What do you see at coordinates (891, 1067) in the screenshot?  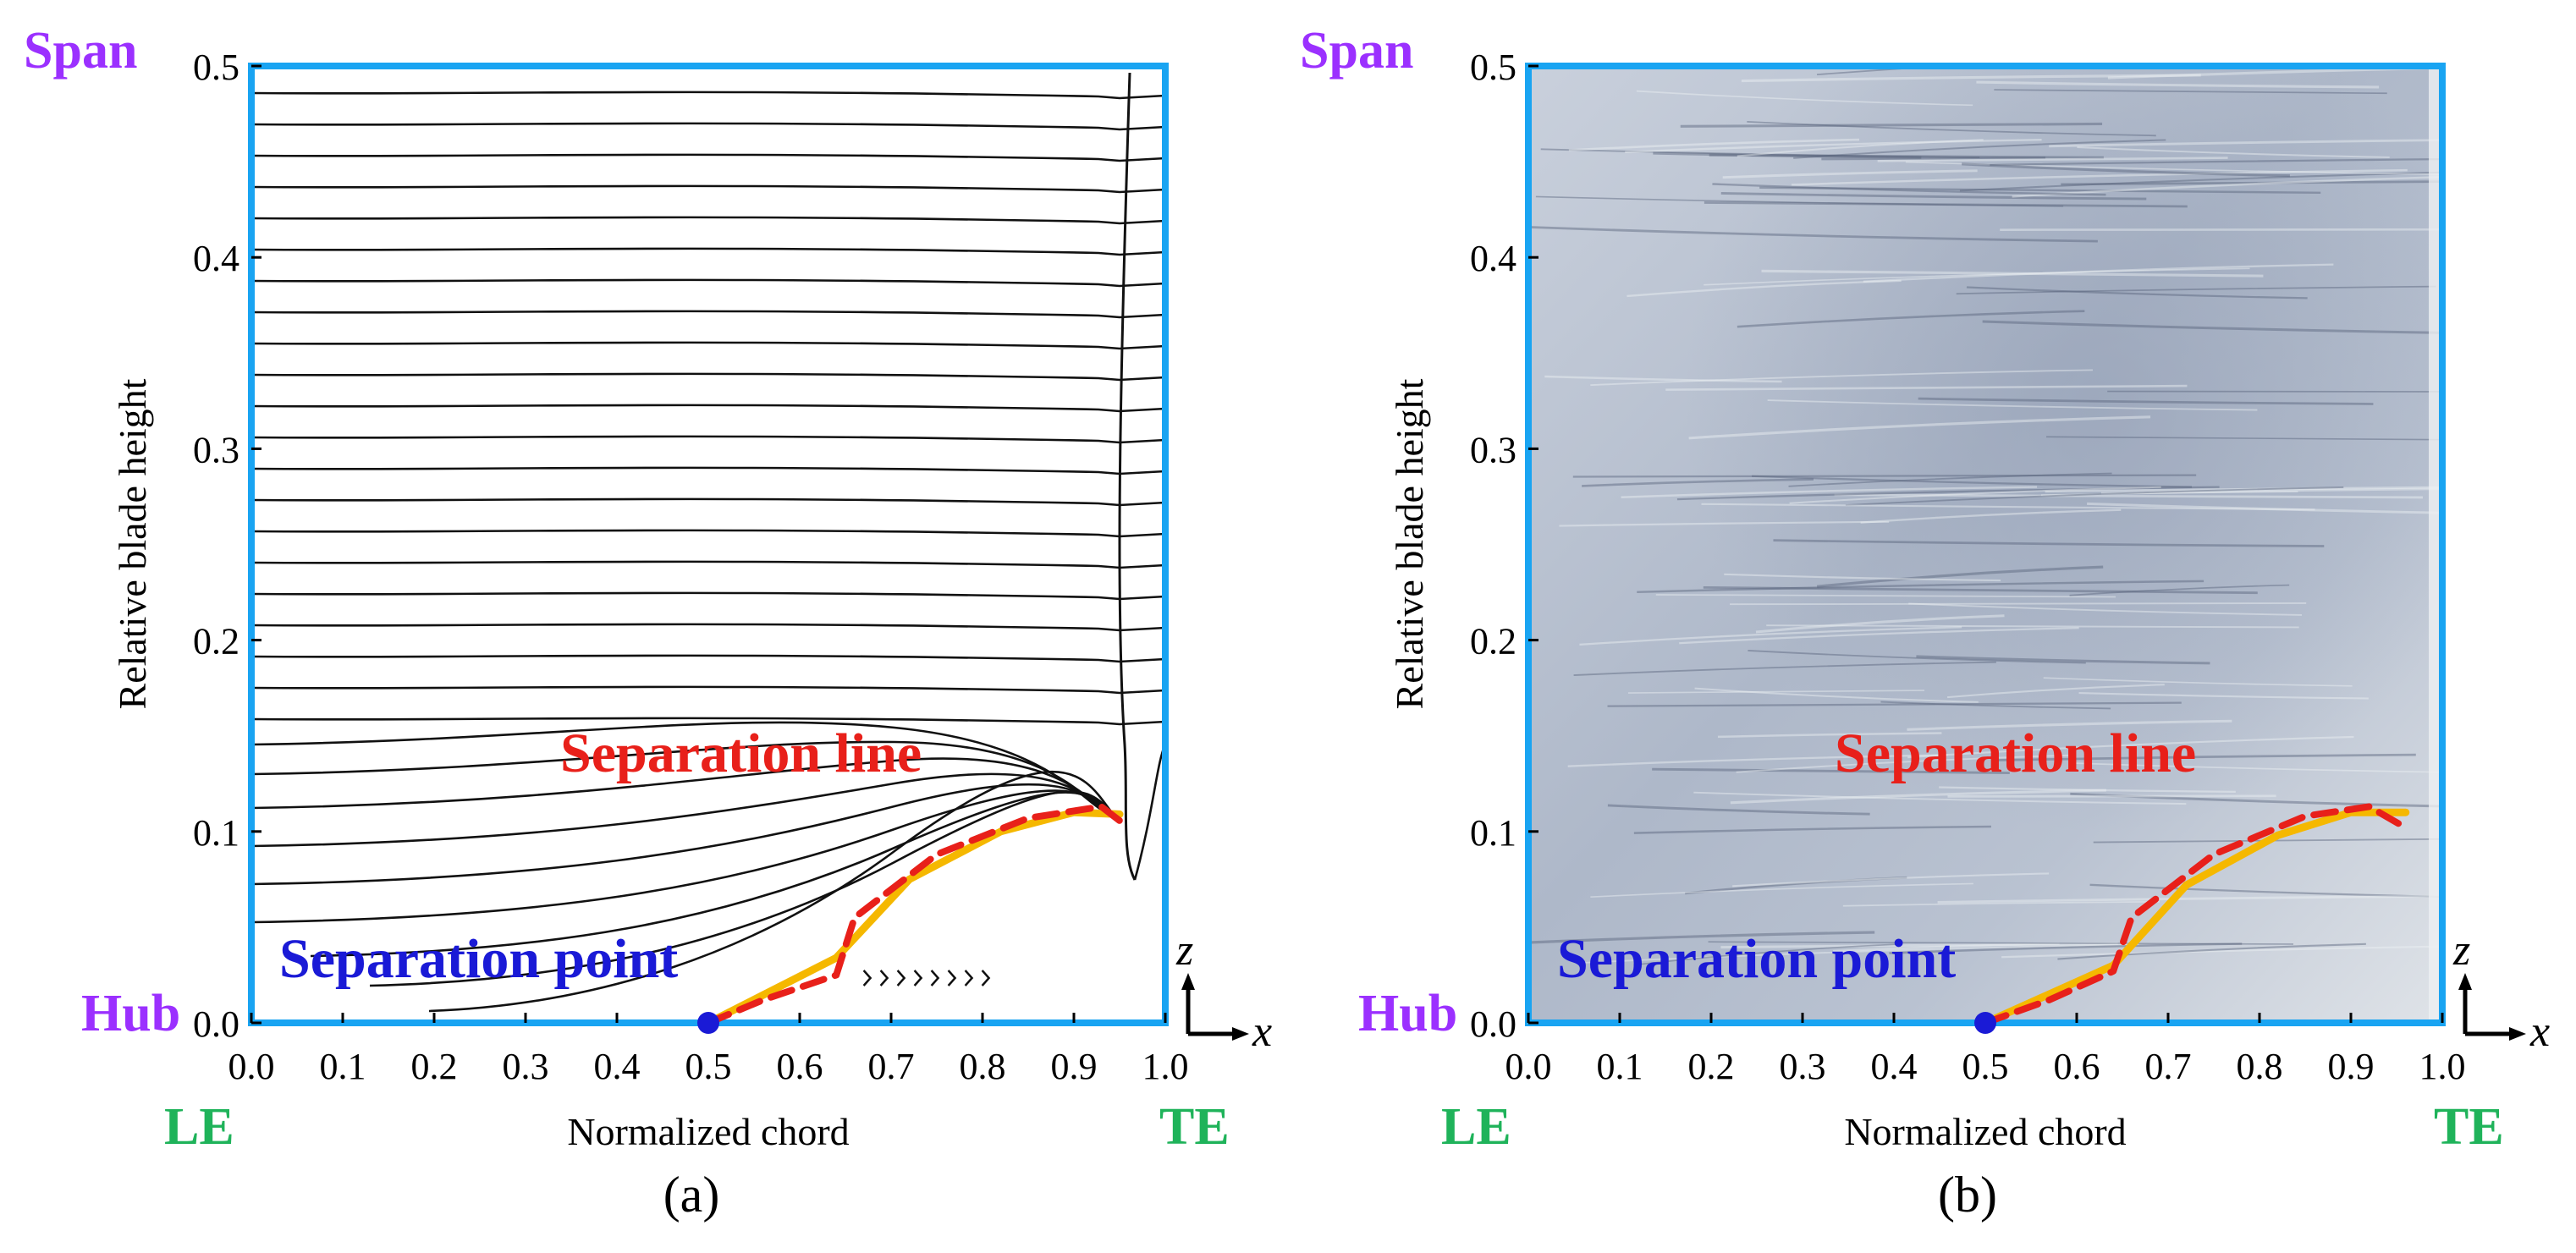 I see `x-tick-label: 0.7` at bounding box center [891, 1067].